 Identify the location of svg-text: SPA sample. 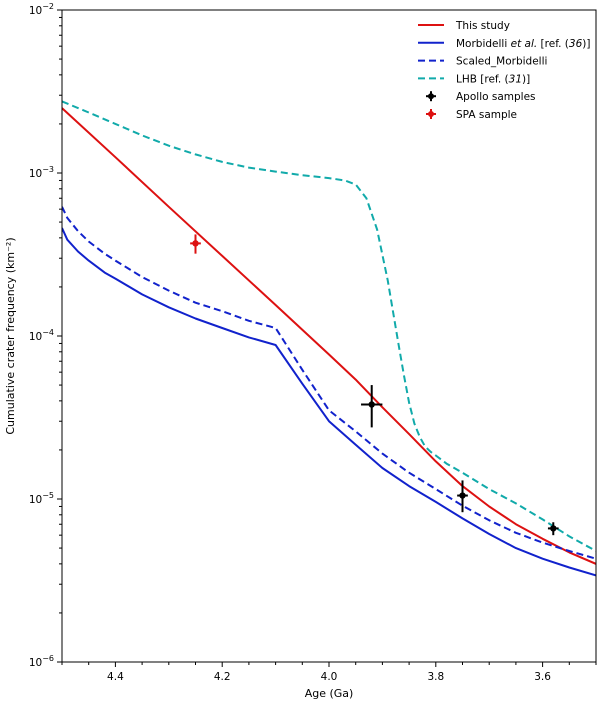
(486, 115).